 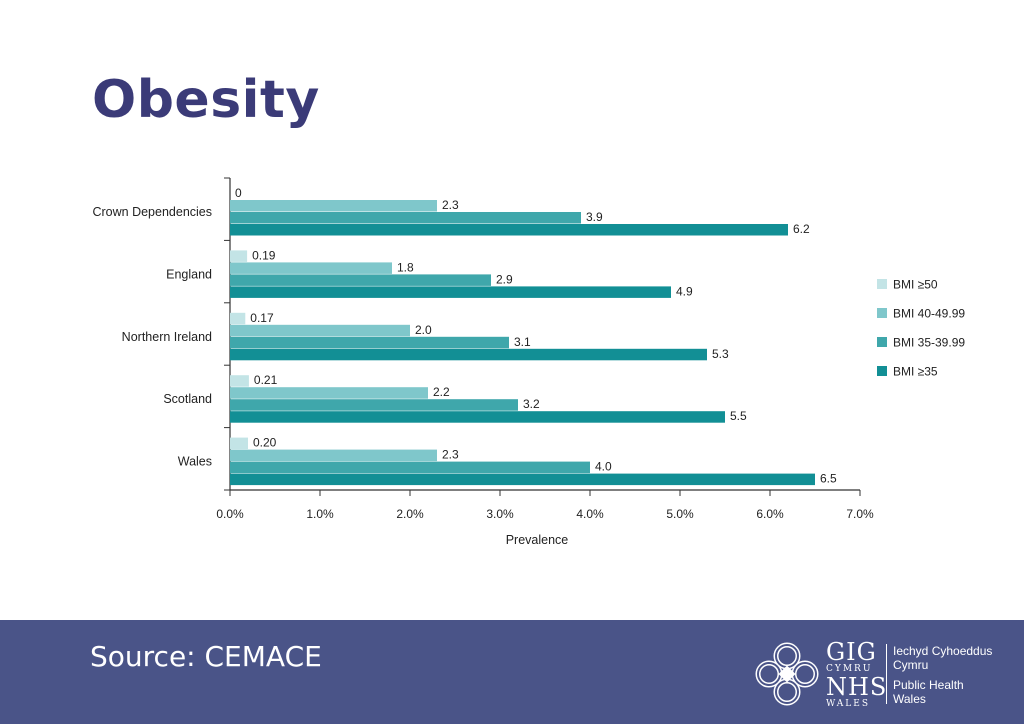 I want to click on x-tick-label: 0.0%, so click(x=230, y=514).